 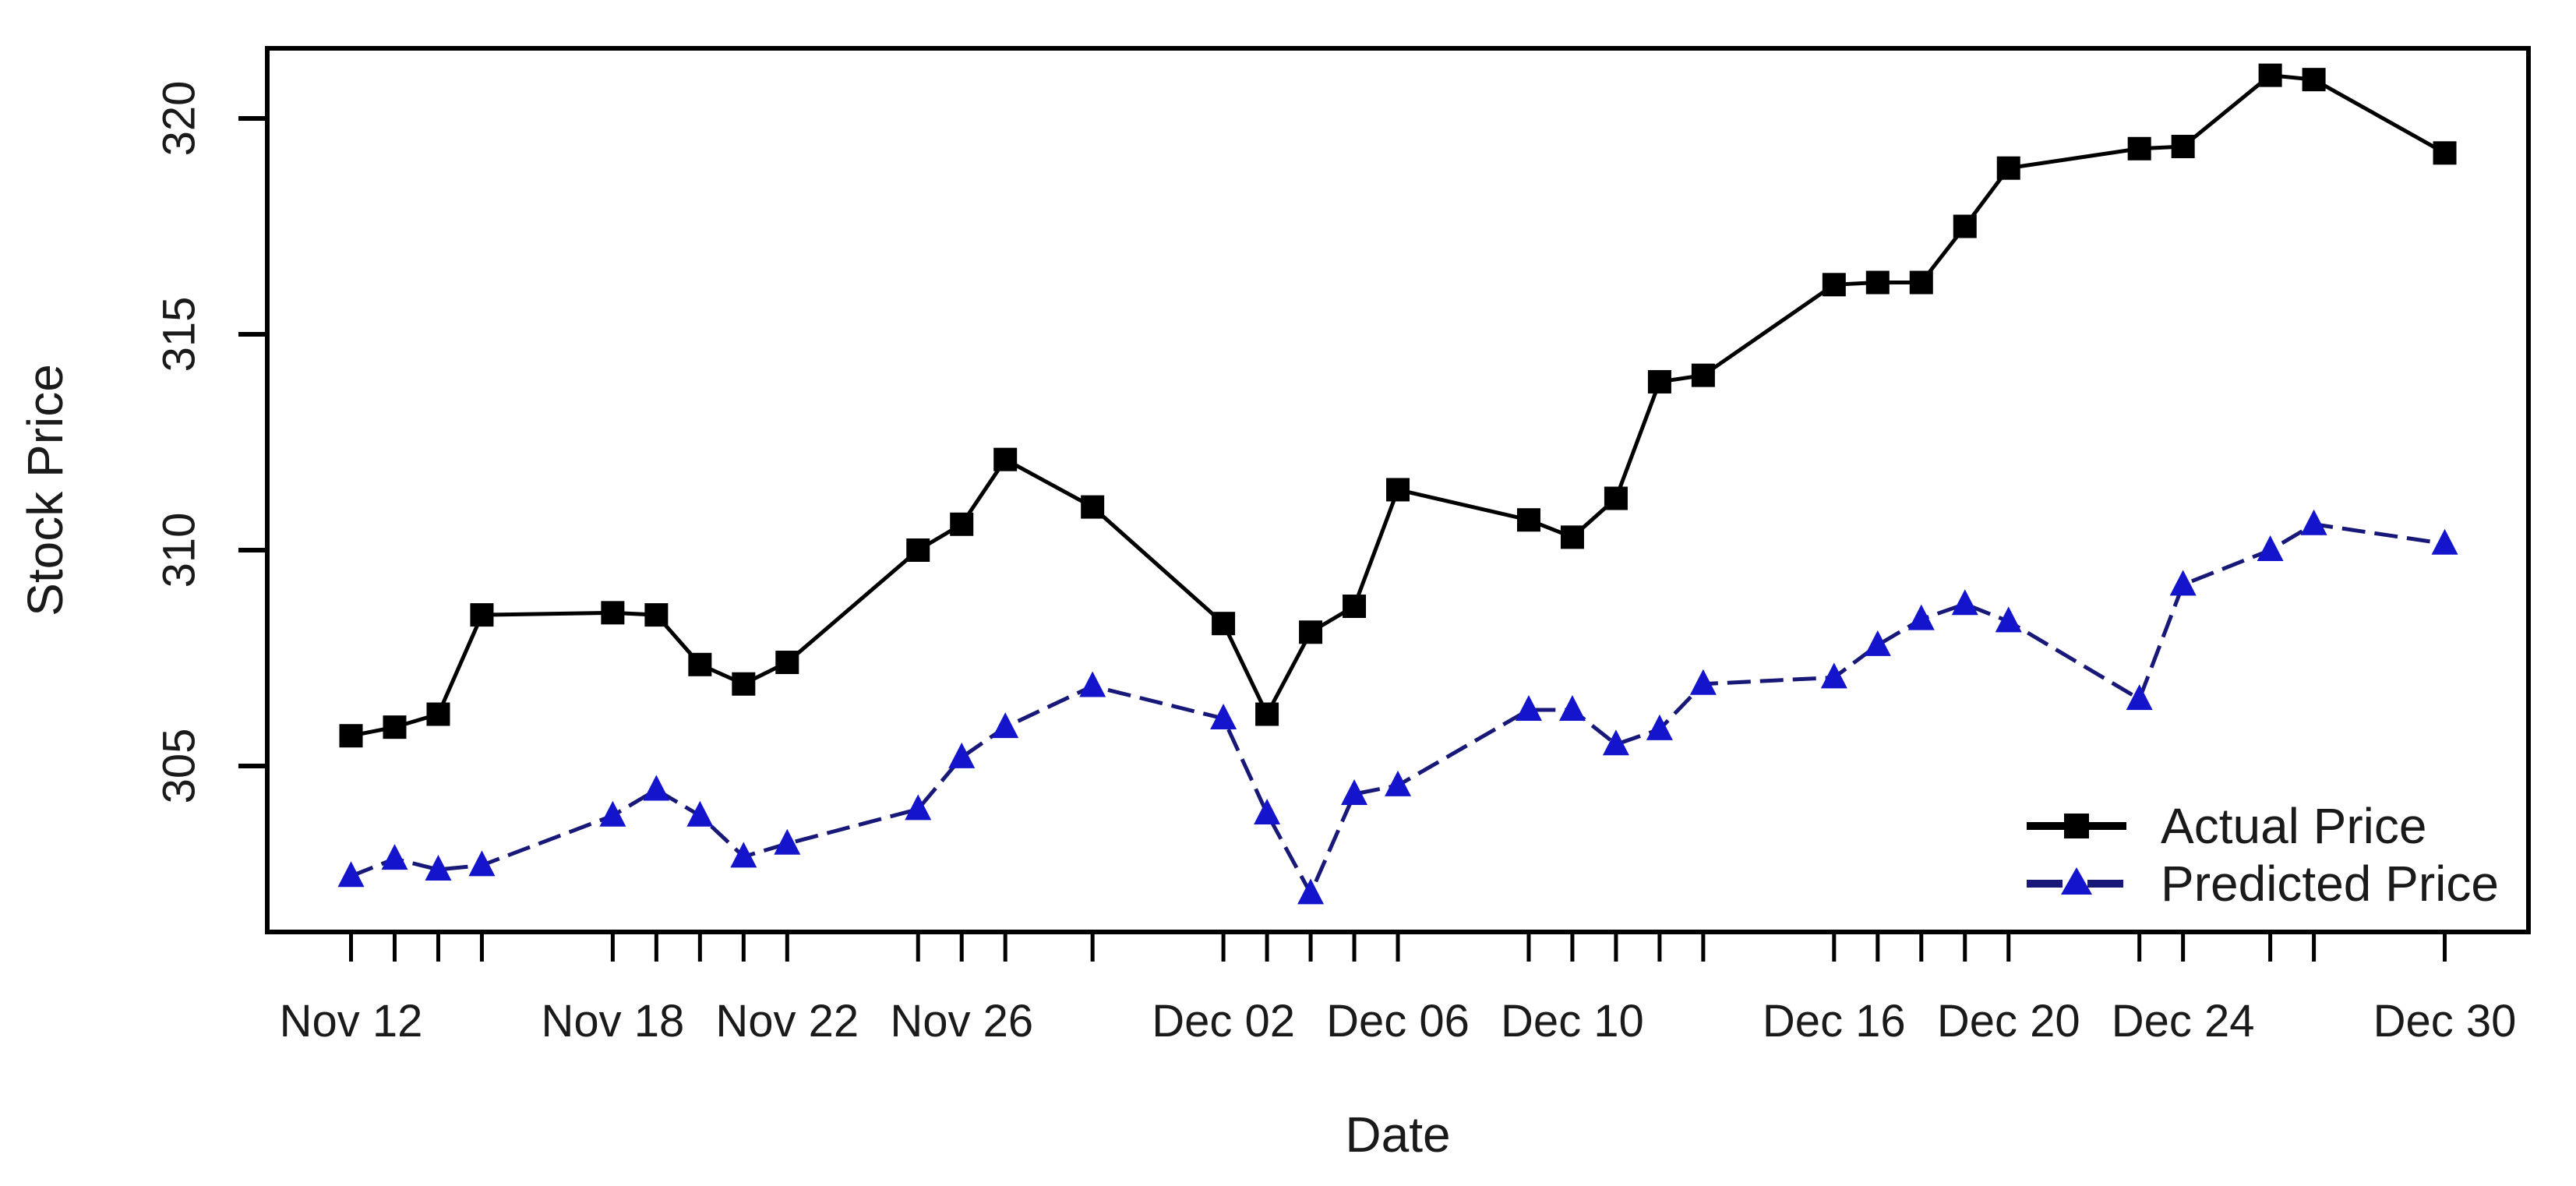 I want to click on x-tick-label: Dec 20, so click(x=2008, y=1021).